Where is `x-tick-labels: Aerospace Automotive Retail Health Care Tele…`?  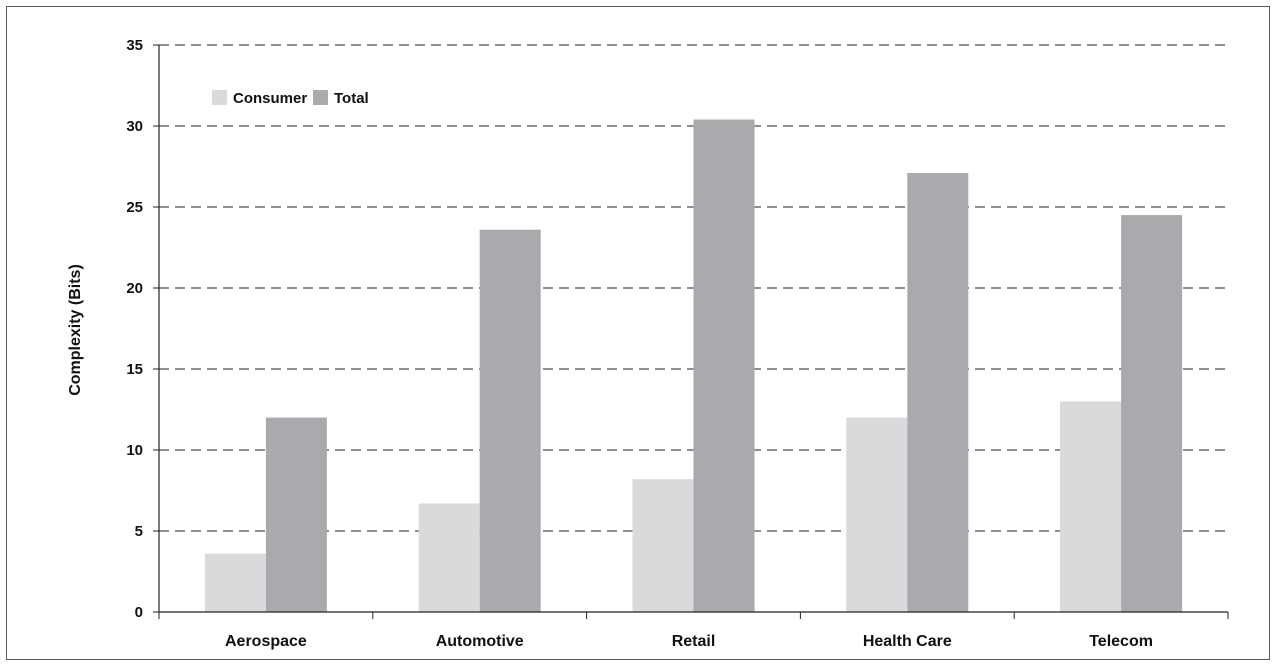
x-tick-labels: Aerospace Automotive Retail Health Care Tele… is located at coordinates (689, 641).